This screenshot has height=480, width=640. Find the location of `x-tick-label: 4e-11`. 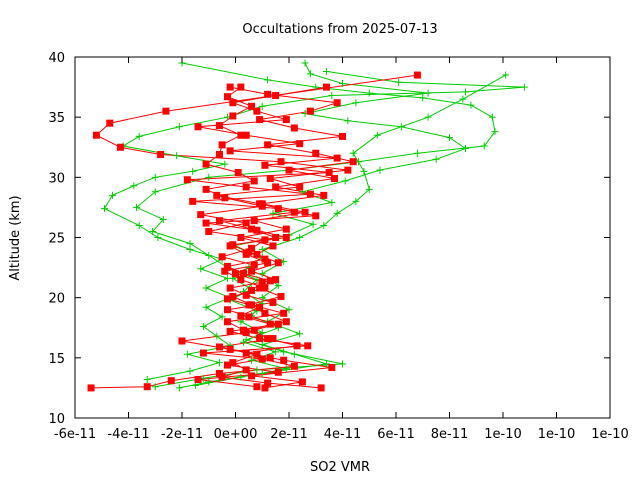

x-tick-label: 4e-11 is located at coordinates (343, 434).